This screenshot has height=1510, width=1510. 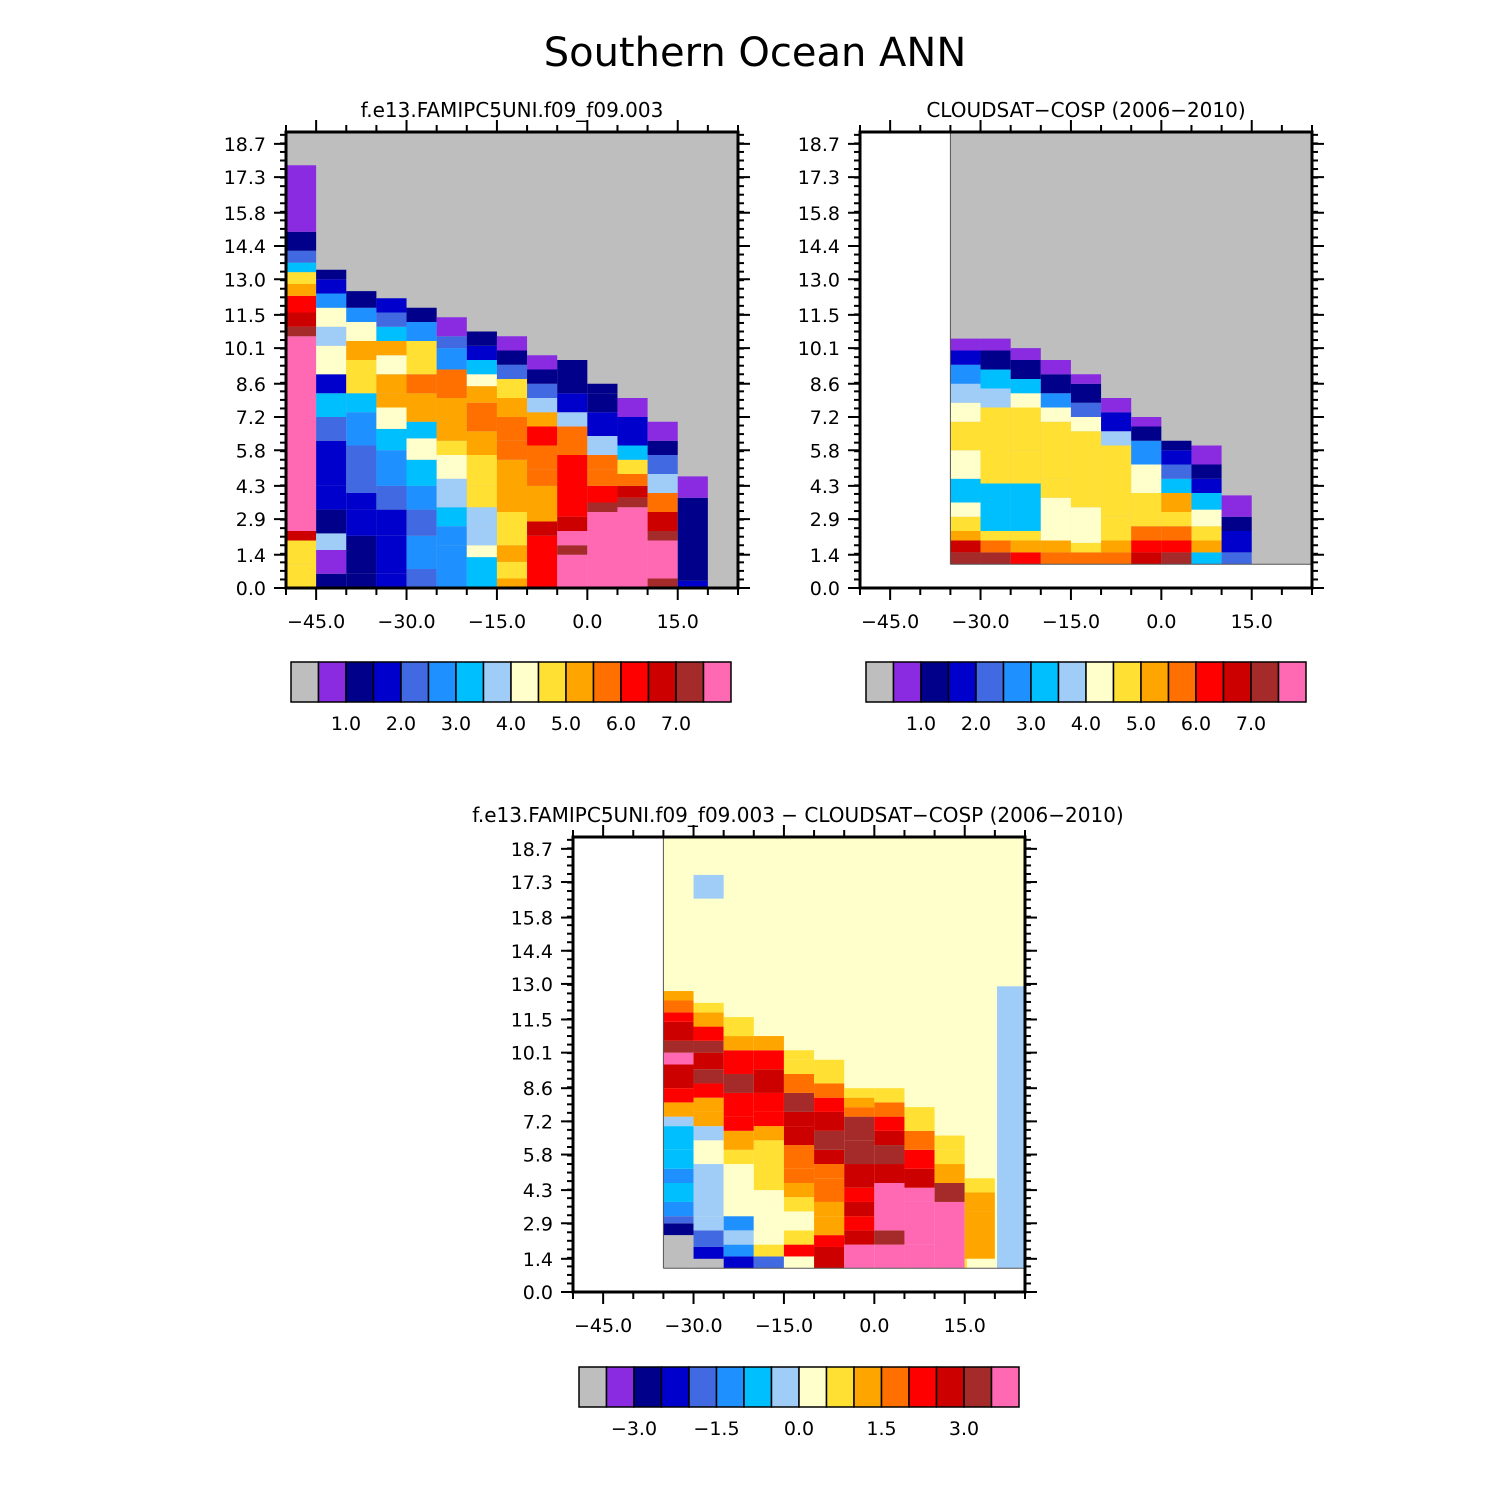 What do you see at coordinates (245, 247) in the screenshot?
I see `y-tick-label: 14.4` at bounding box center [245, 247].